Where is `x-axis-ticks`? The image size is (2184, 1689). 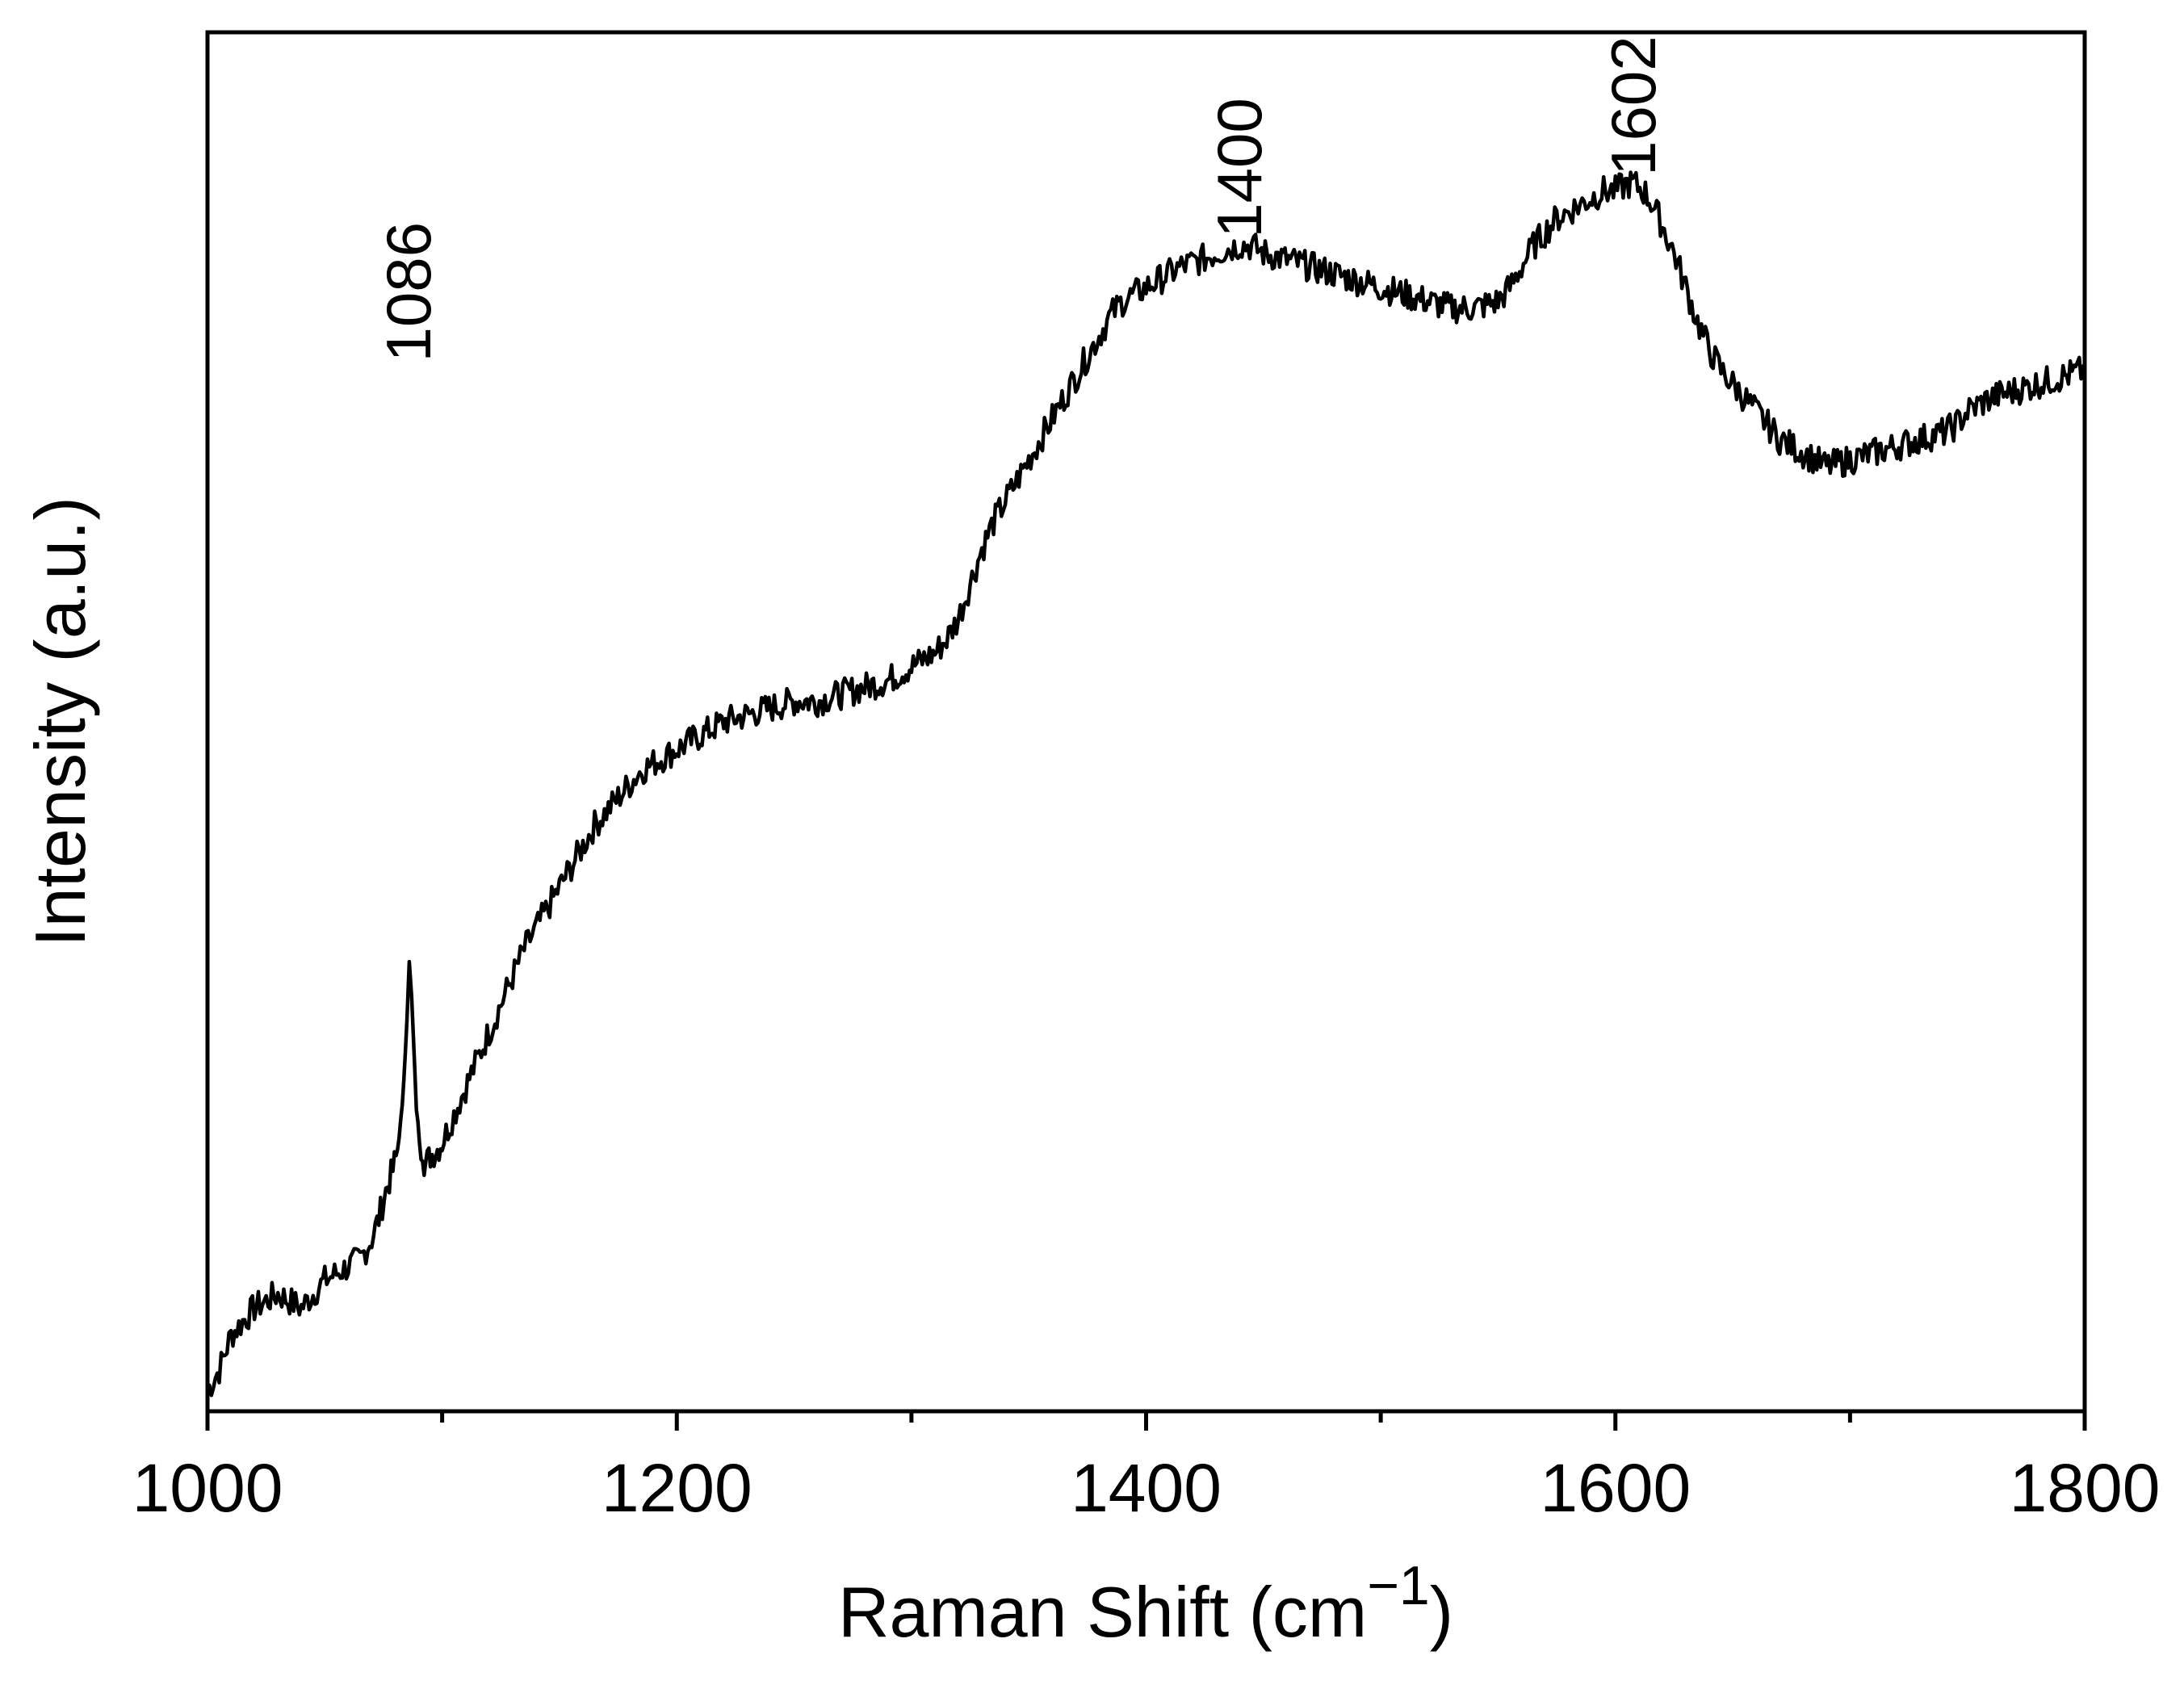
x-axis-ticks is located at coordinates (1146, 1421).